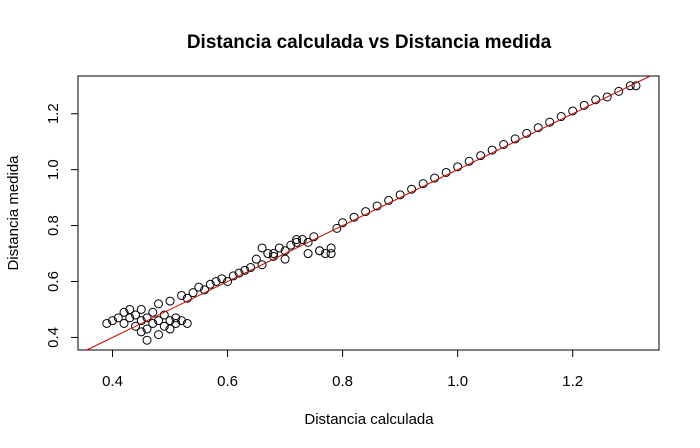 The height and width of the screenshot is (448, 700). Describe the element at coordinates (53, 113) in the screenshot. I see `y-tick-label: 1.2` at that location.